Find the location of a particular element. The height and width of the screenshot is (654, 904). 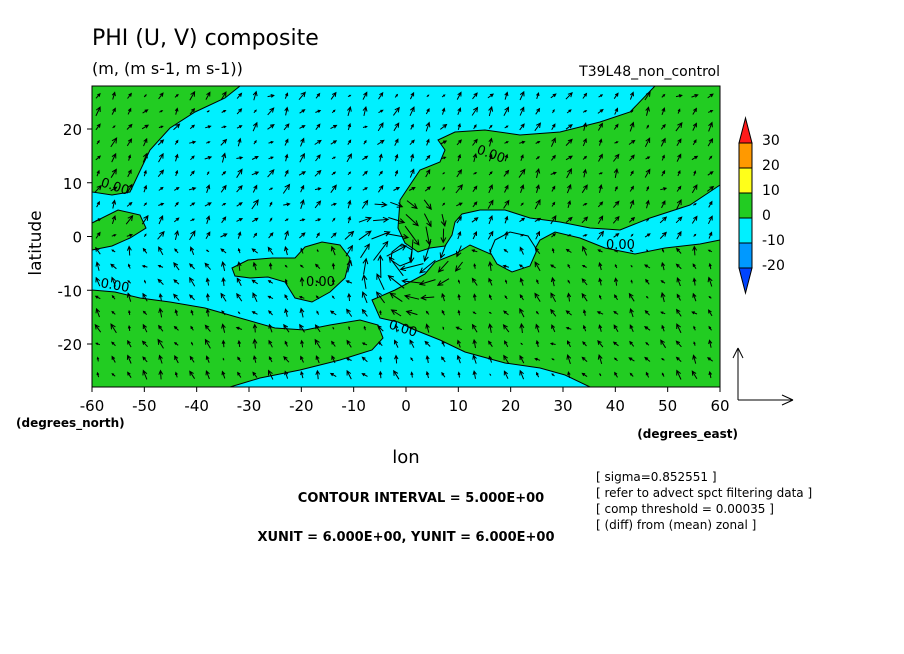

contour-interval-text: CONTOUR INTERVAL = 5.000E+00 is located at coordinates (421, 498).